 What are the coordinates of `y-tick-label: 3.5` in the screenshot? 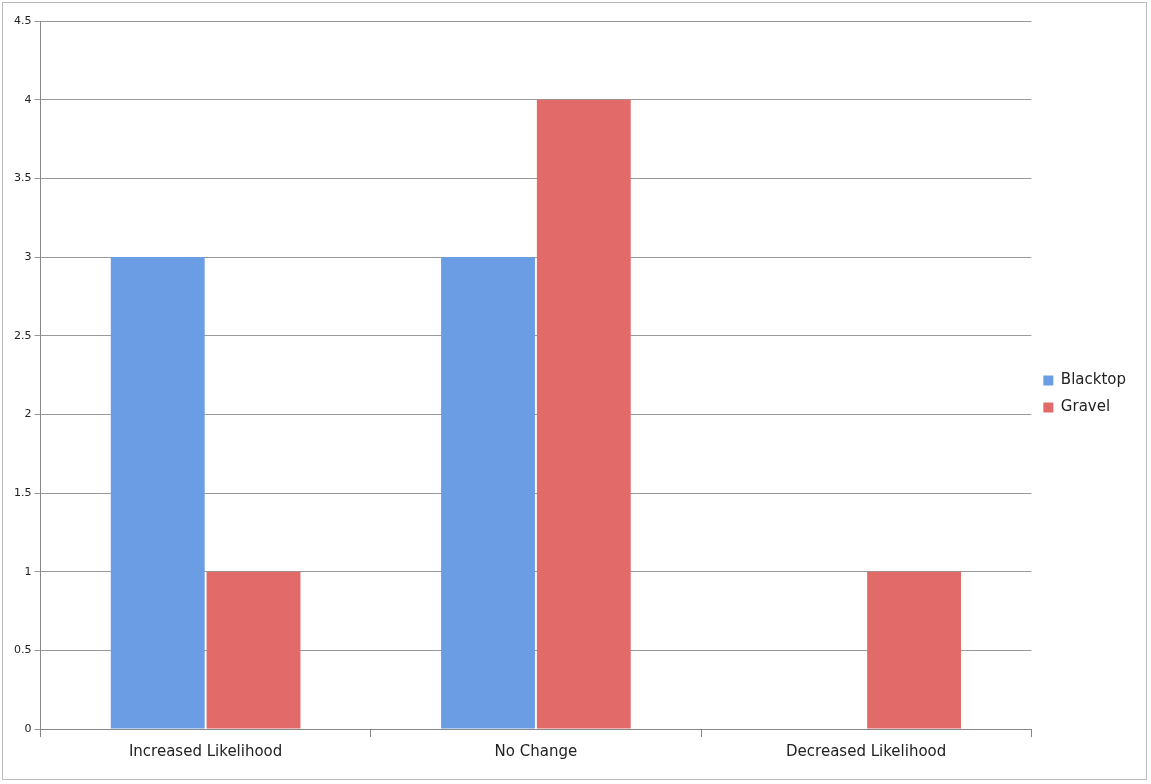 It's located at (22, 178).